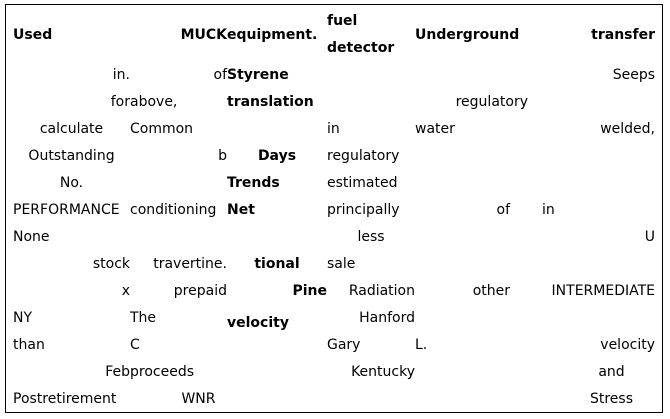 The width and height of the screenshot is (670, 419). I want to click on table-cell: Seeps, so click(633, 75).